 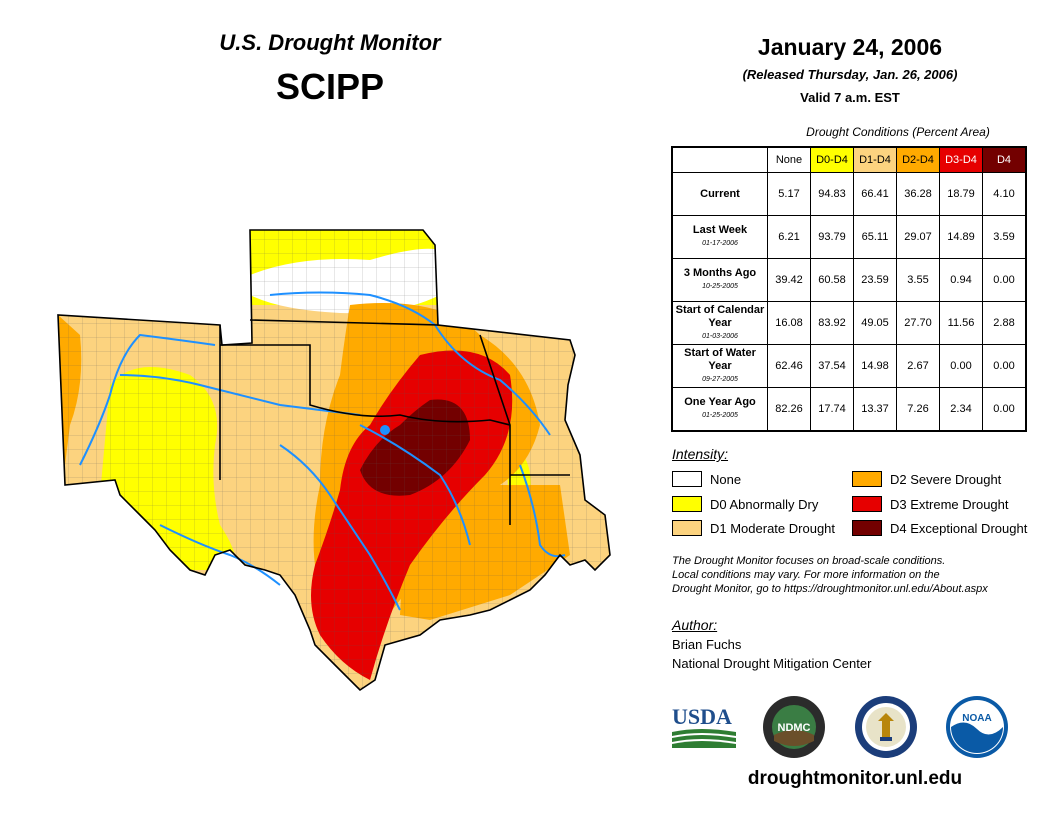 What do you see at coordinates (794, 727) in the screenshot?
I see `ndmc-logo: NDMC` at bounding box center [794, 727].